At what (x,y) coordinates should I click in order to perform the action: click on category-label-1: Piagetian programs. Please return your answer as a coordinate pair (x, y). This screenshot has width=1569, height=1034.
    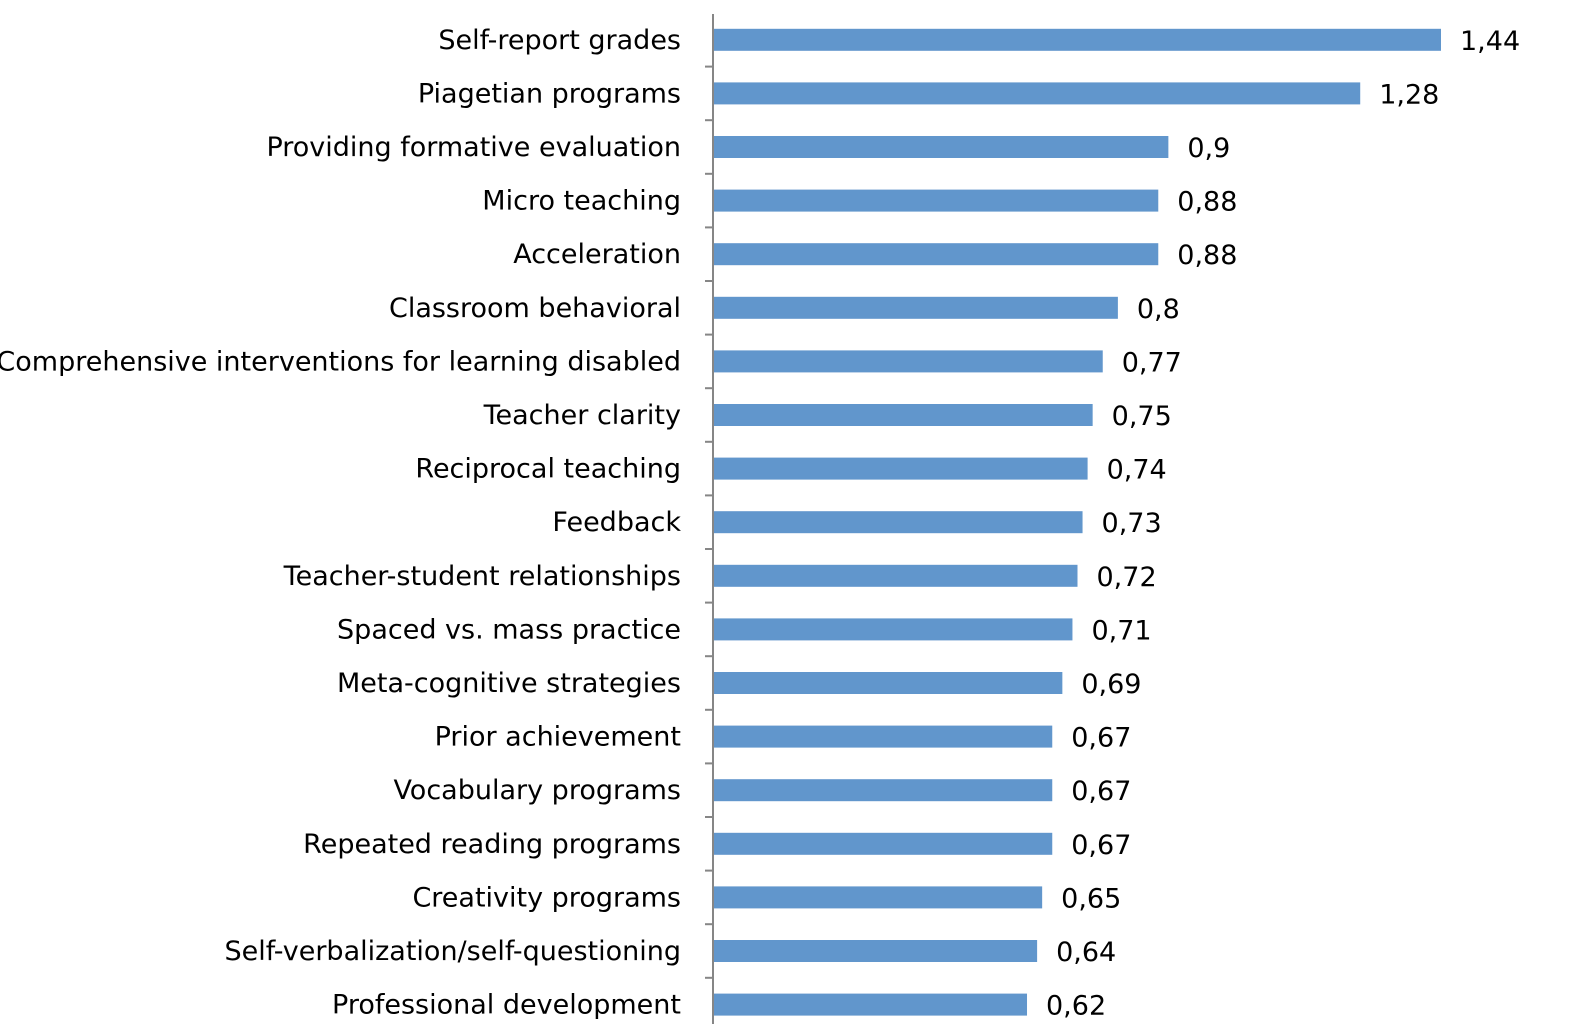
    Looking at the image, I should click on (549, 93).